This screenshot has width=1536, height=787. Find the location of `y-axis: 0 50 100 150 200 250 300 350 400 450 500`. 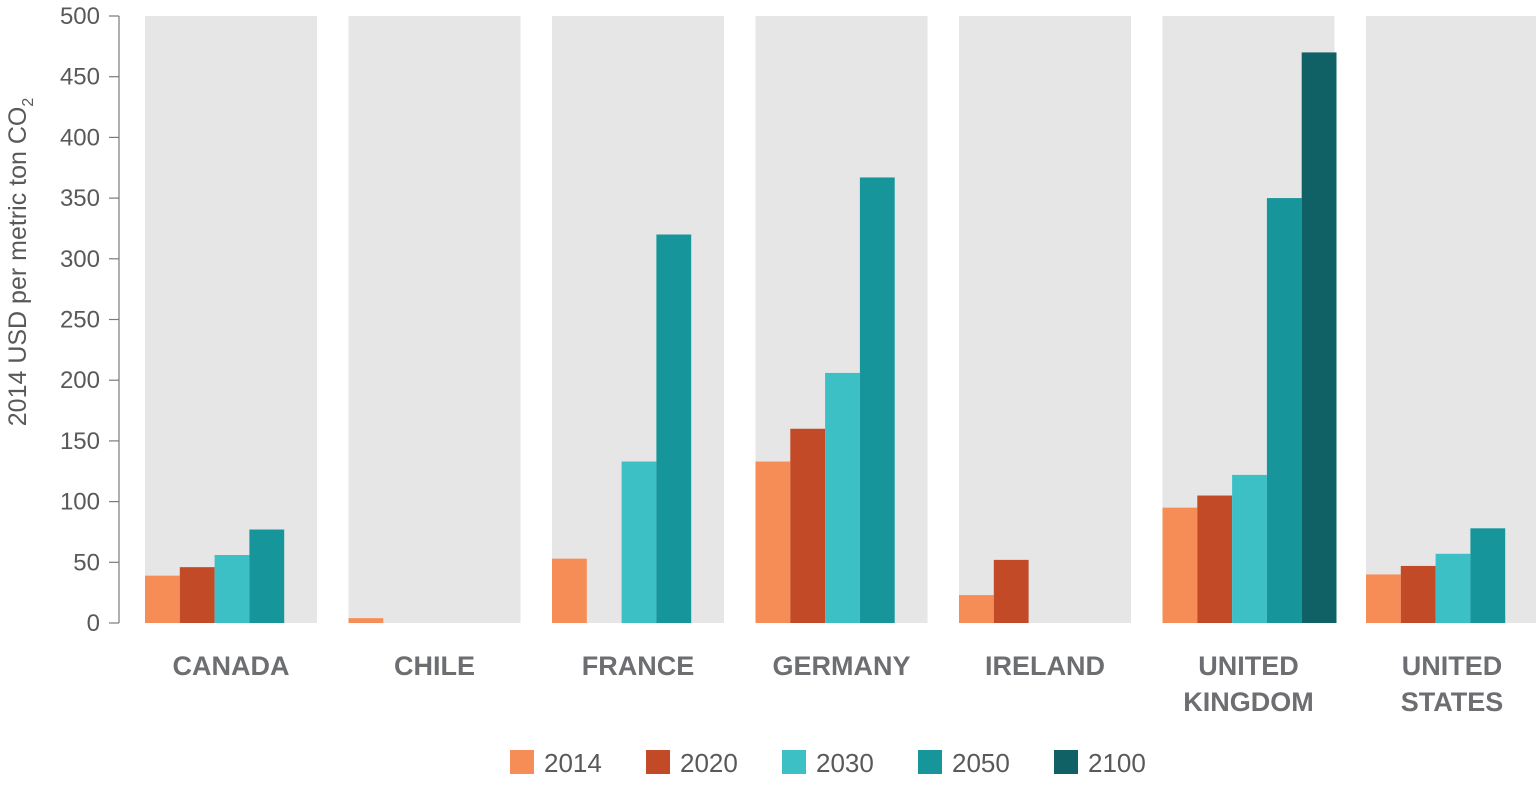

y-axis: 0 50 100 150 200 250 300 350 400 450 500 is located at coordinates (90, 320).